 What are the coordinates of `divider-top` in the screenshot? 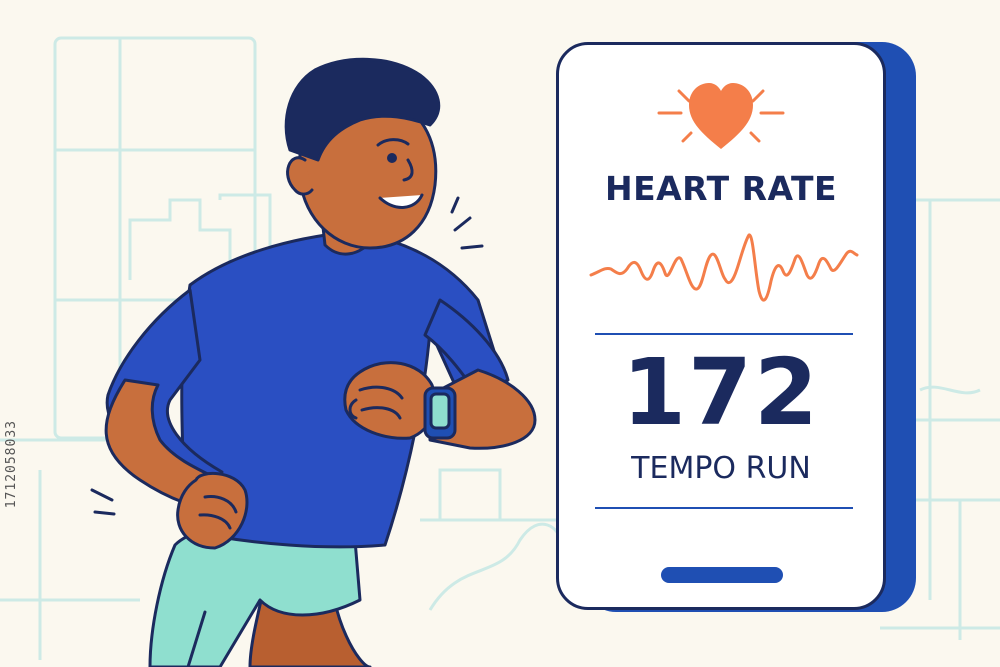 It's located at (724, 334).